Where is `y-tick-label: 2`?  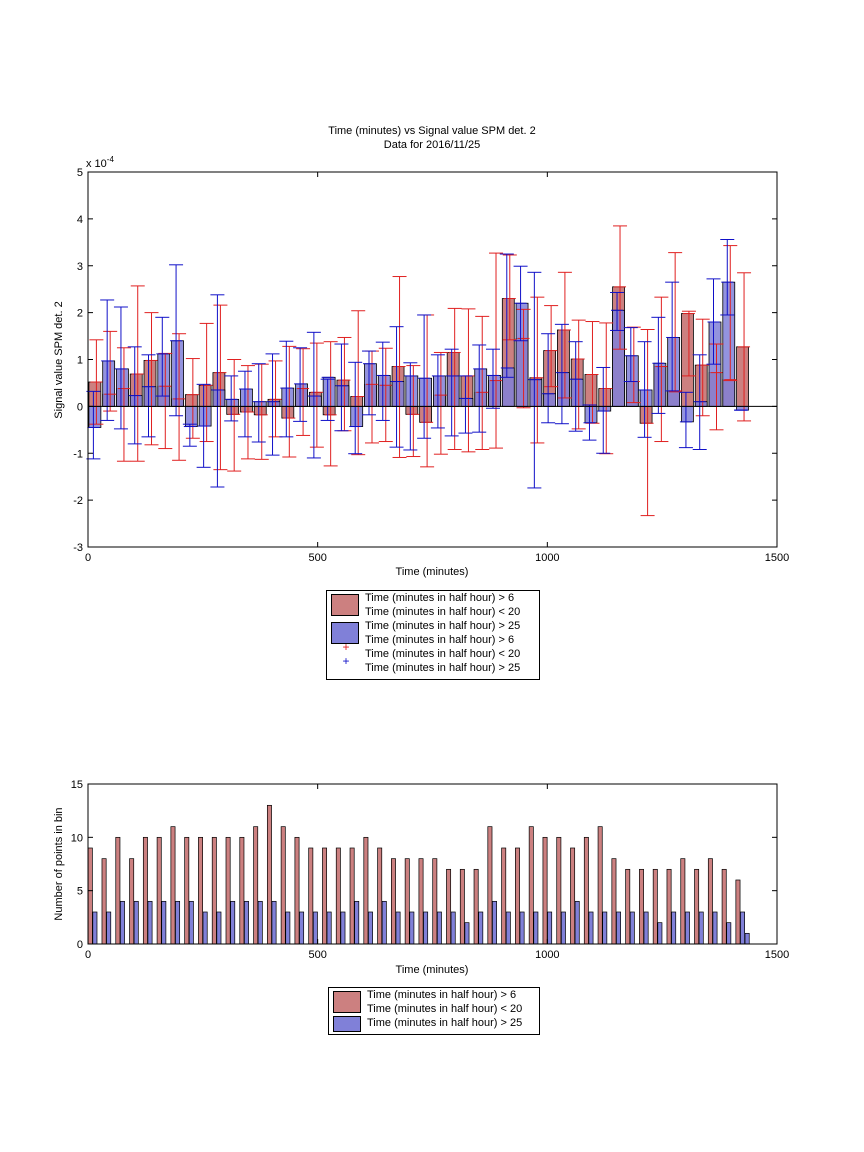 y-tick-label: 2 is located at coordinates (80, 314).